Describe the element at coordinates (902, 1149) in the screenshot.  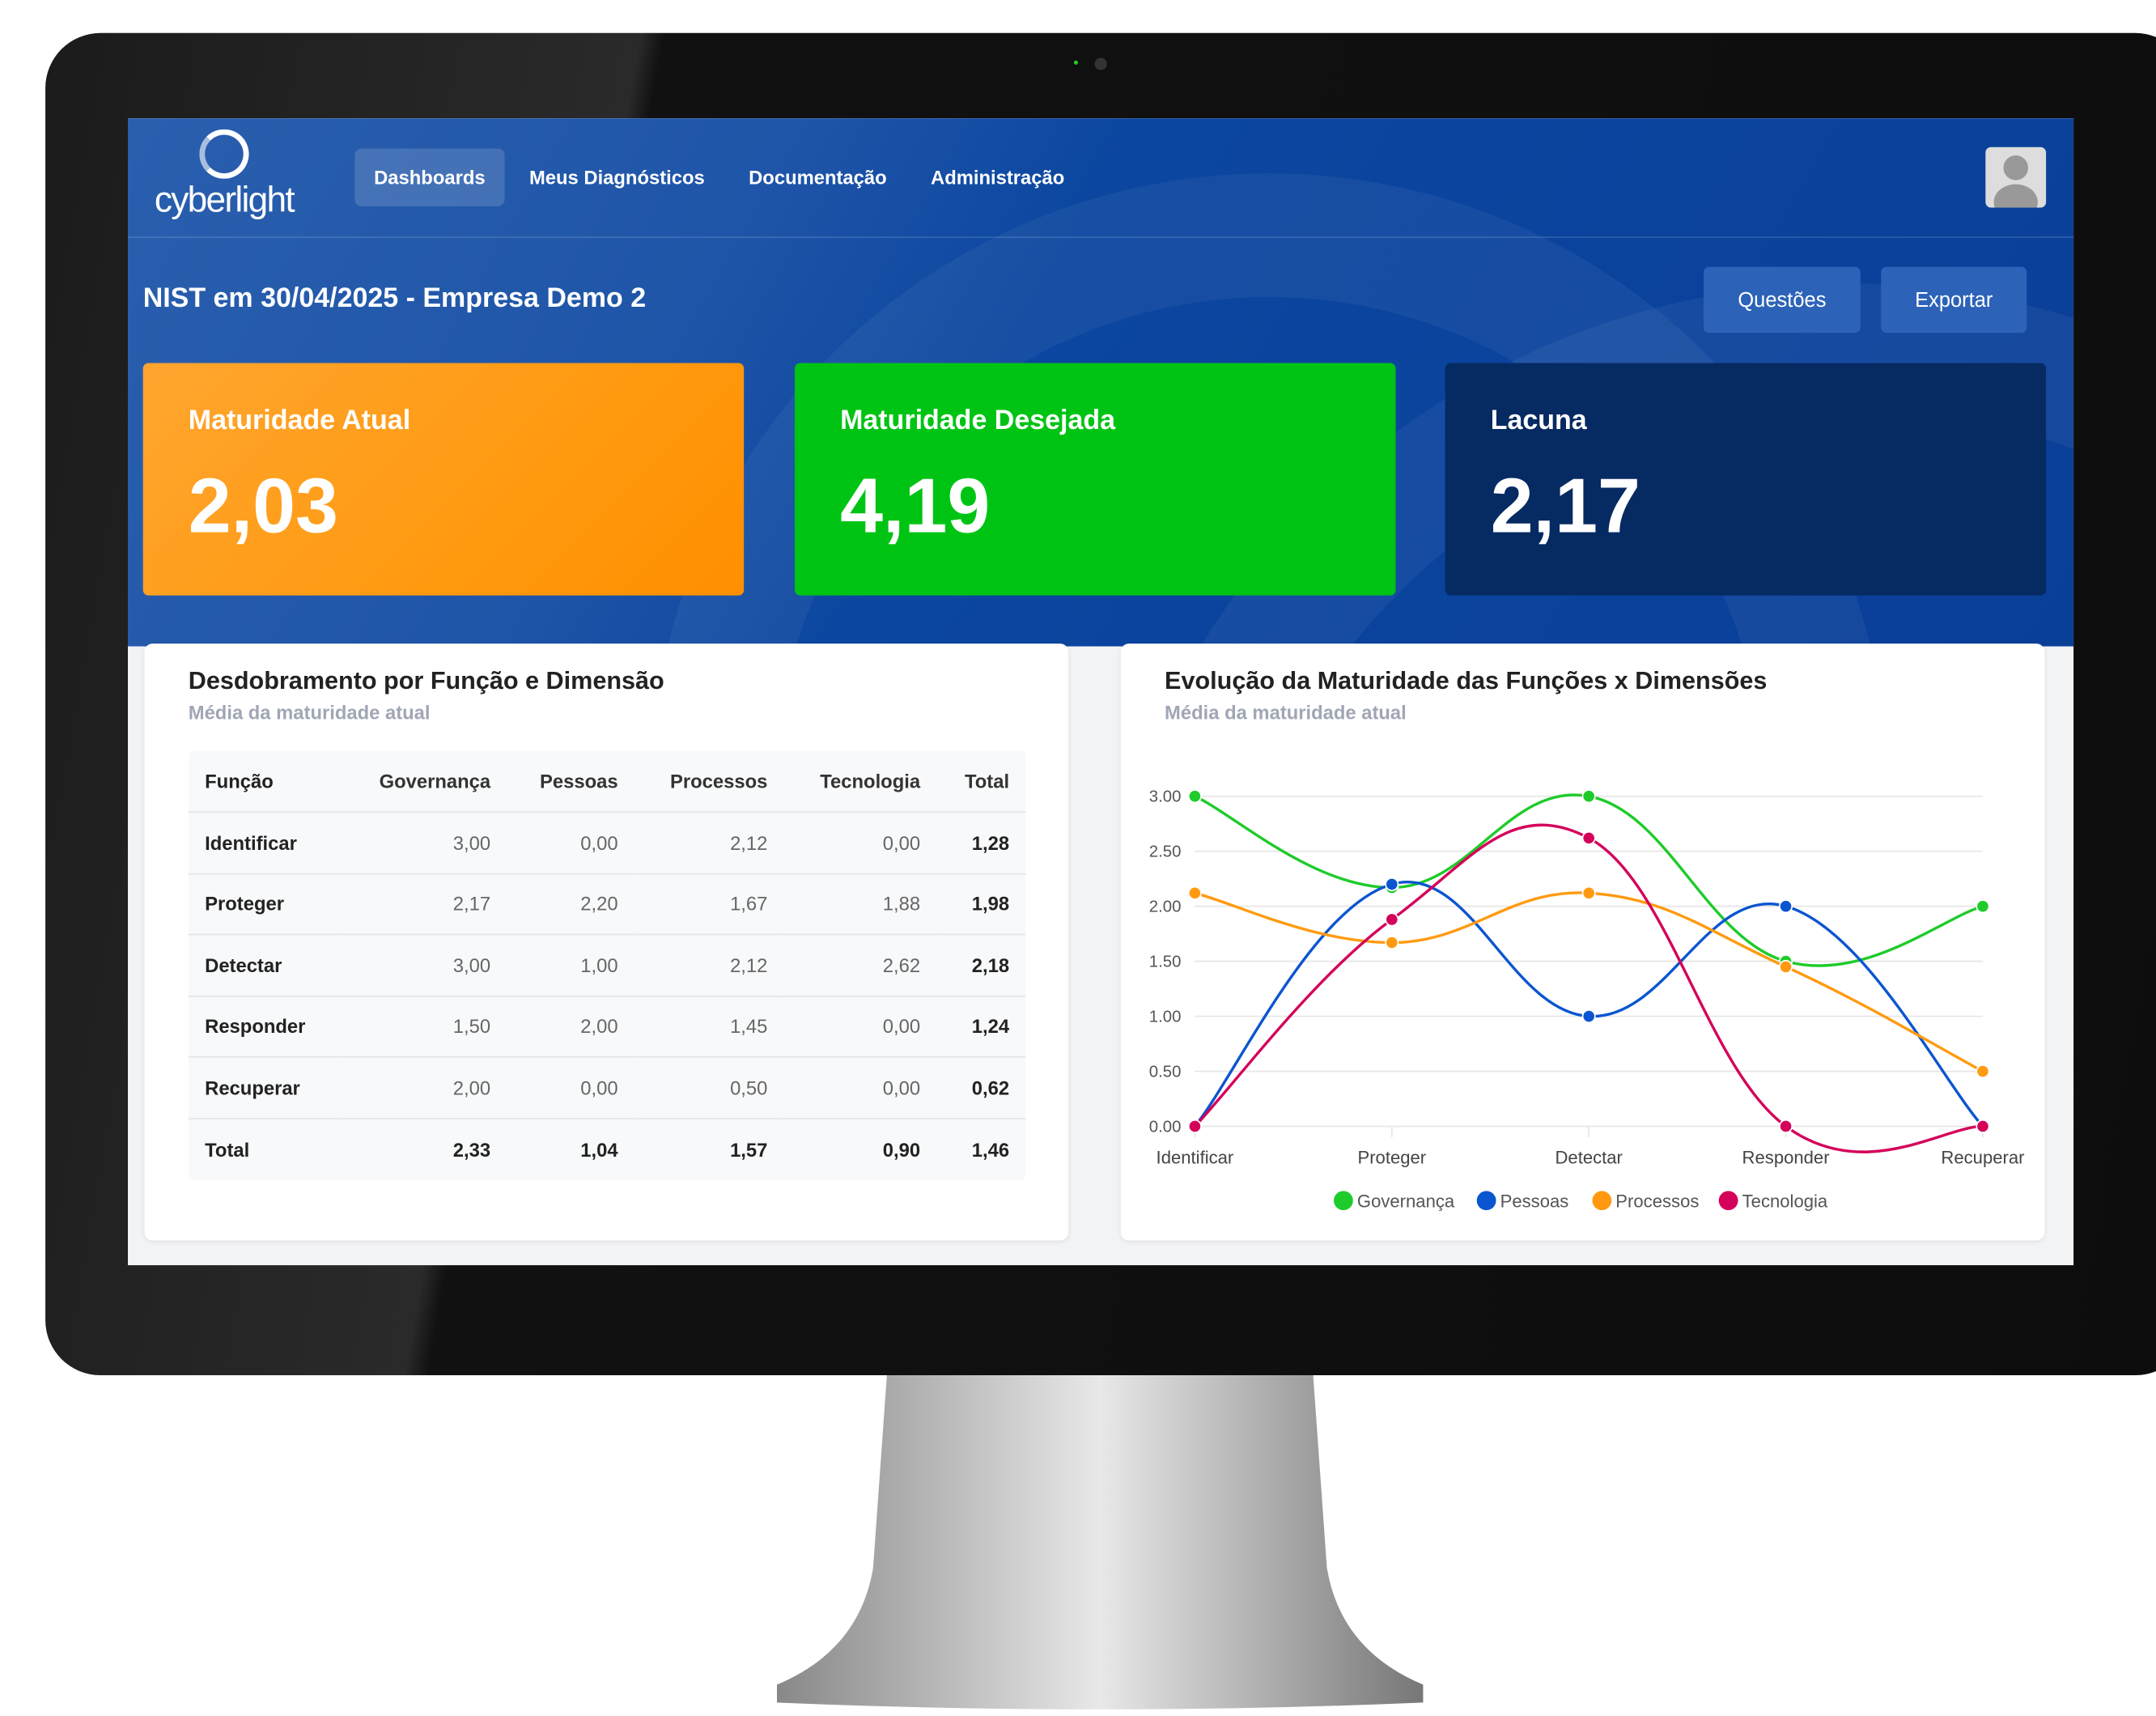
I see `table-cell: 0,90` at that location.